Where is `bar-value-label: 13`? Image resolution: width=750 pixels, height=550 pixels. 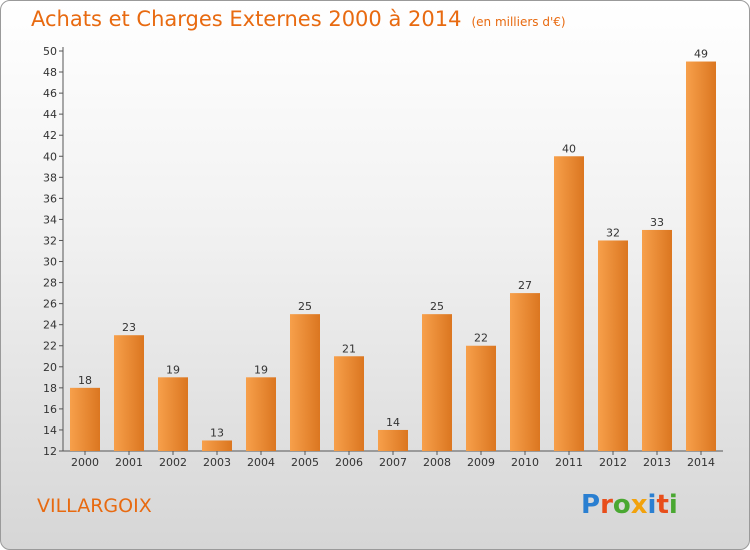
bar-value-label: 13 is located at coordinates (217, 432).